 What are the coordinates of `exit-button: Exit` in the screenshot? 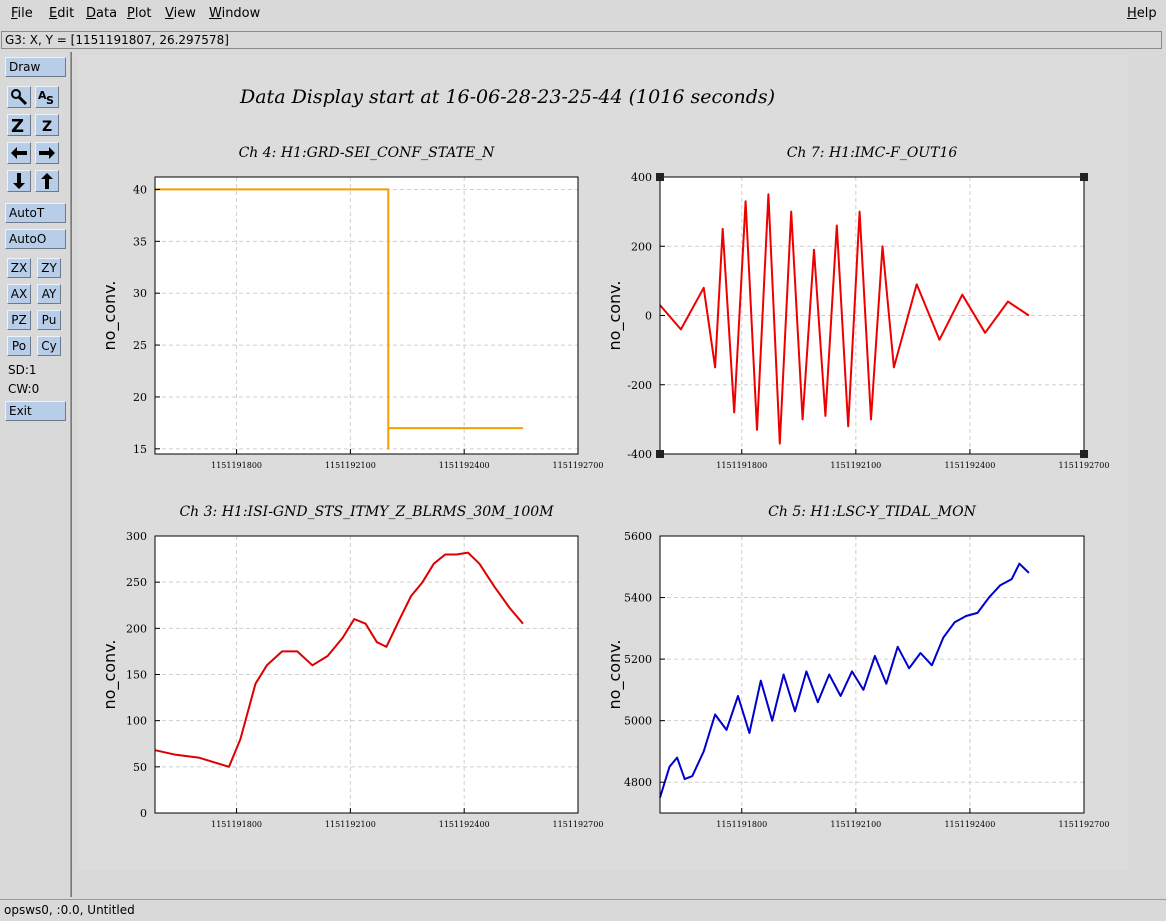 It's located at (35, 411).